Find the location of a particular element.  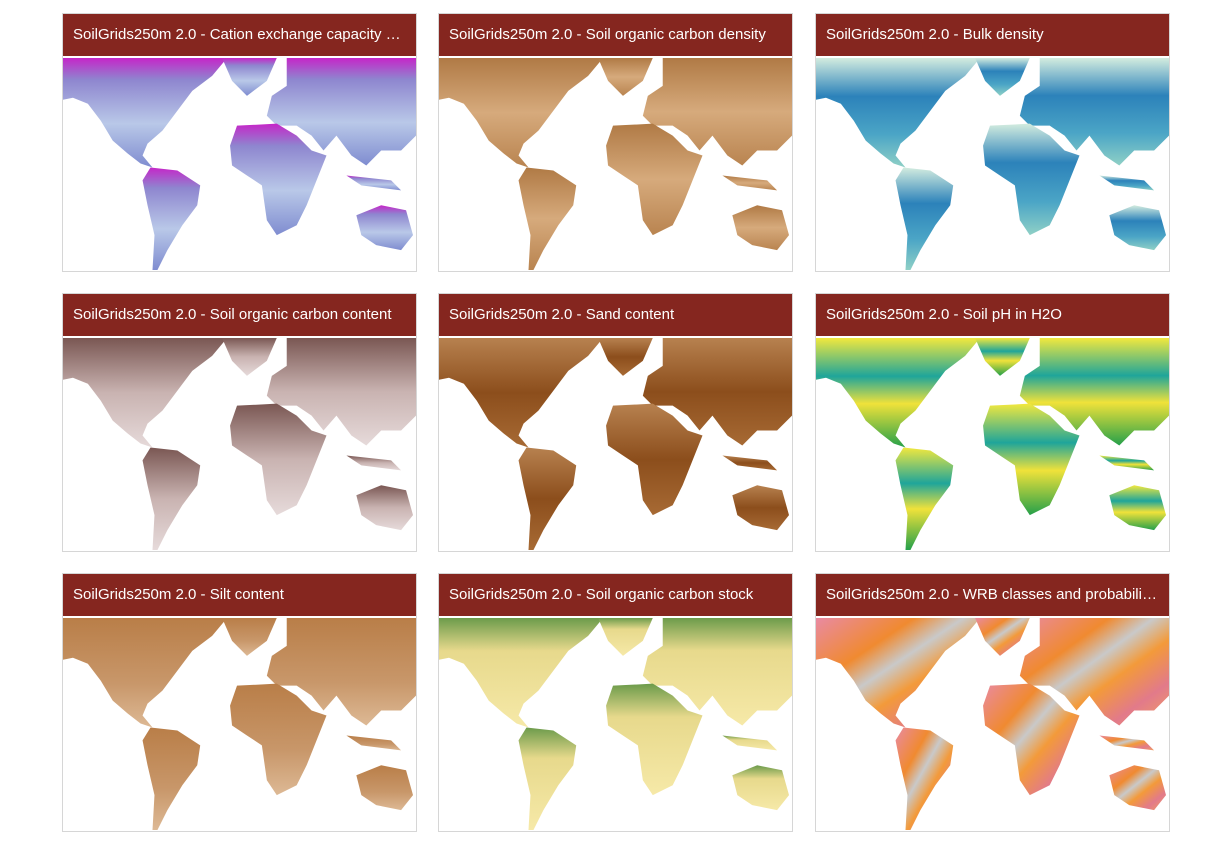

card-title: SoilGrids250m 2.0 - Sand content is located at coordinates (615, 315).